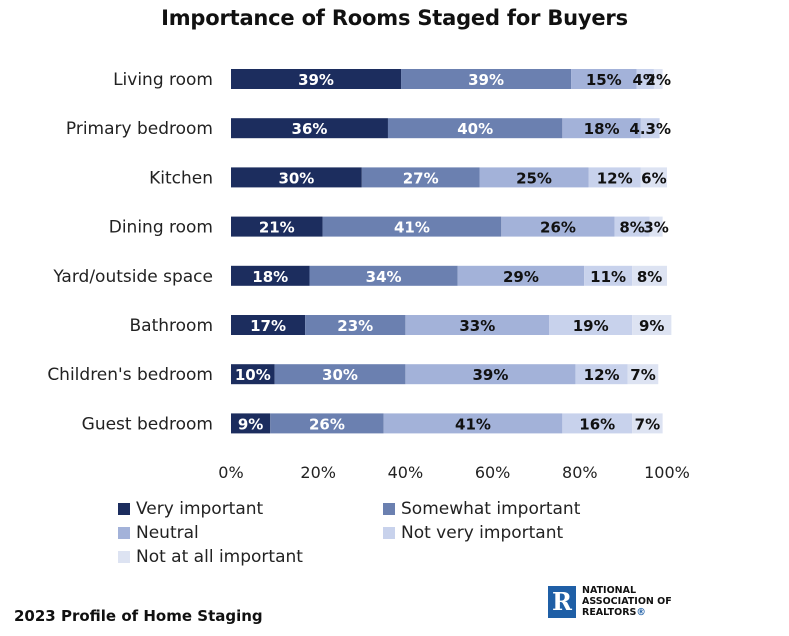 This screenshot has width=789, height=636. What do you see at coordinates (644, 80) in the screenshot?
I see `data-label: 4%` at bounding box center [644, 80].